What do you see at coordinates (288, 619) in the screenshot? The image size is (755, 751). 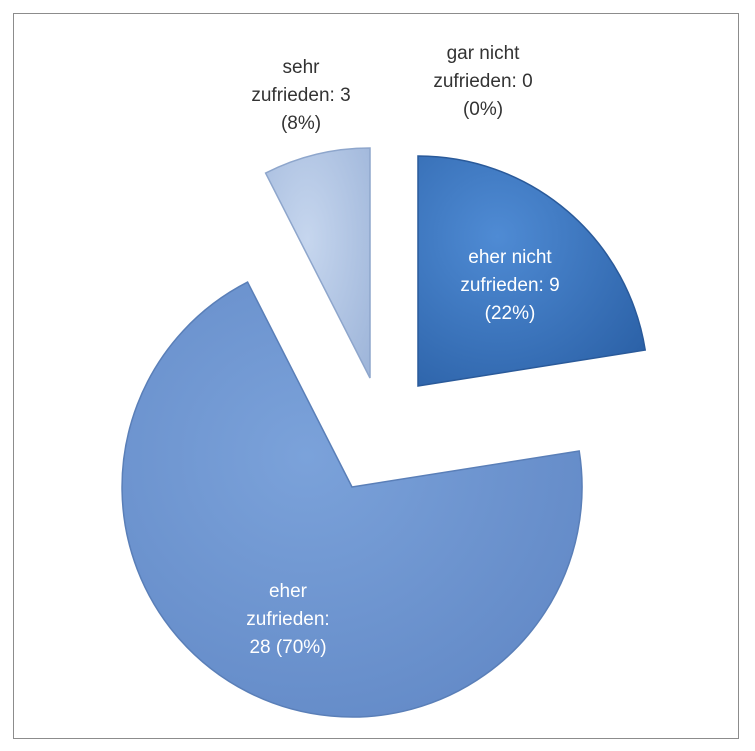 I see `slice-label-eher-zufrieden: eher zufrieden: 28 (70%)` at bounding box center [288, 619].